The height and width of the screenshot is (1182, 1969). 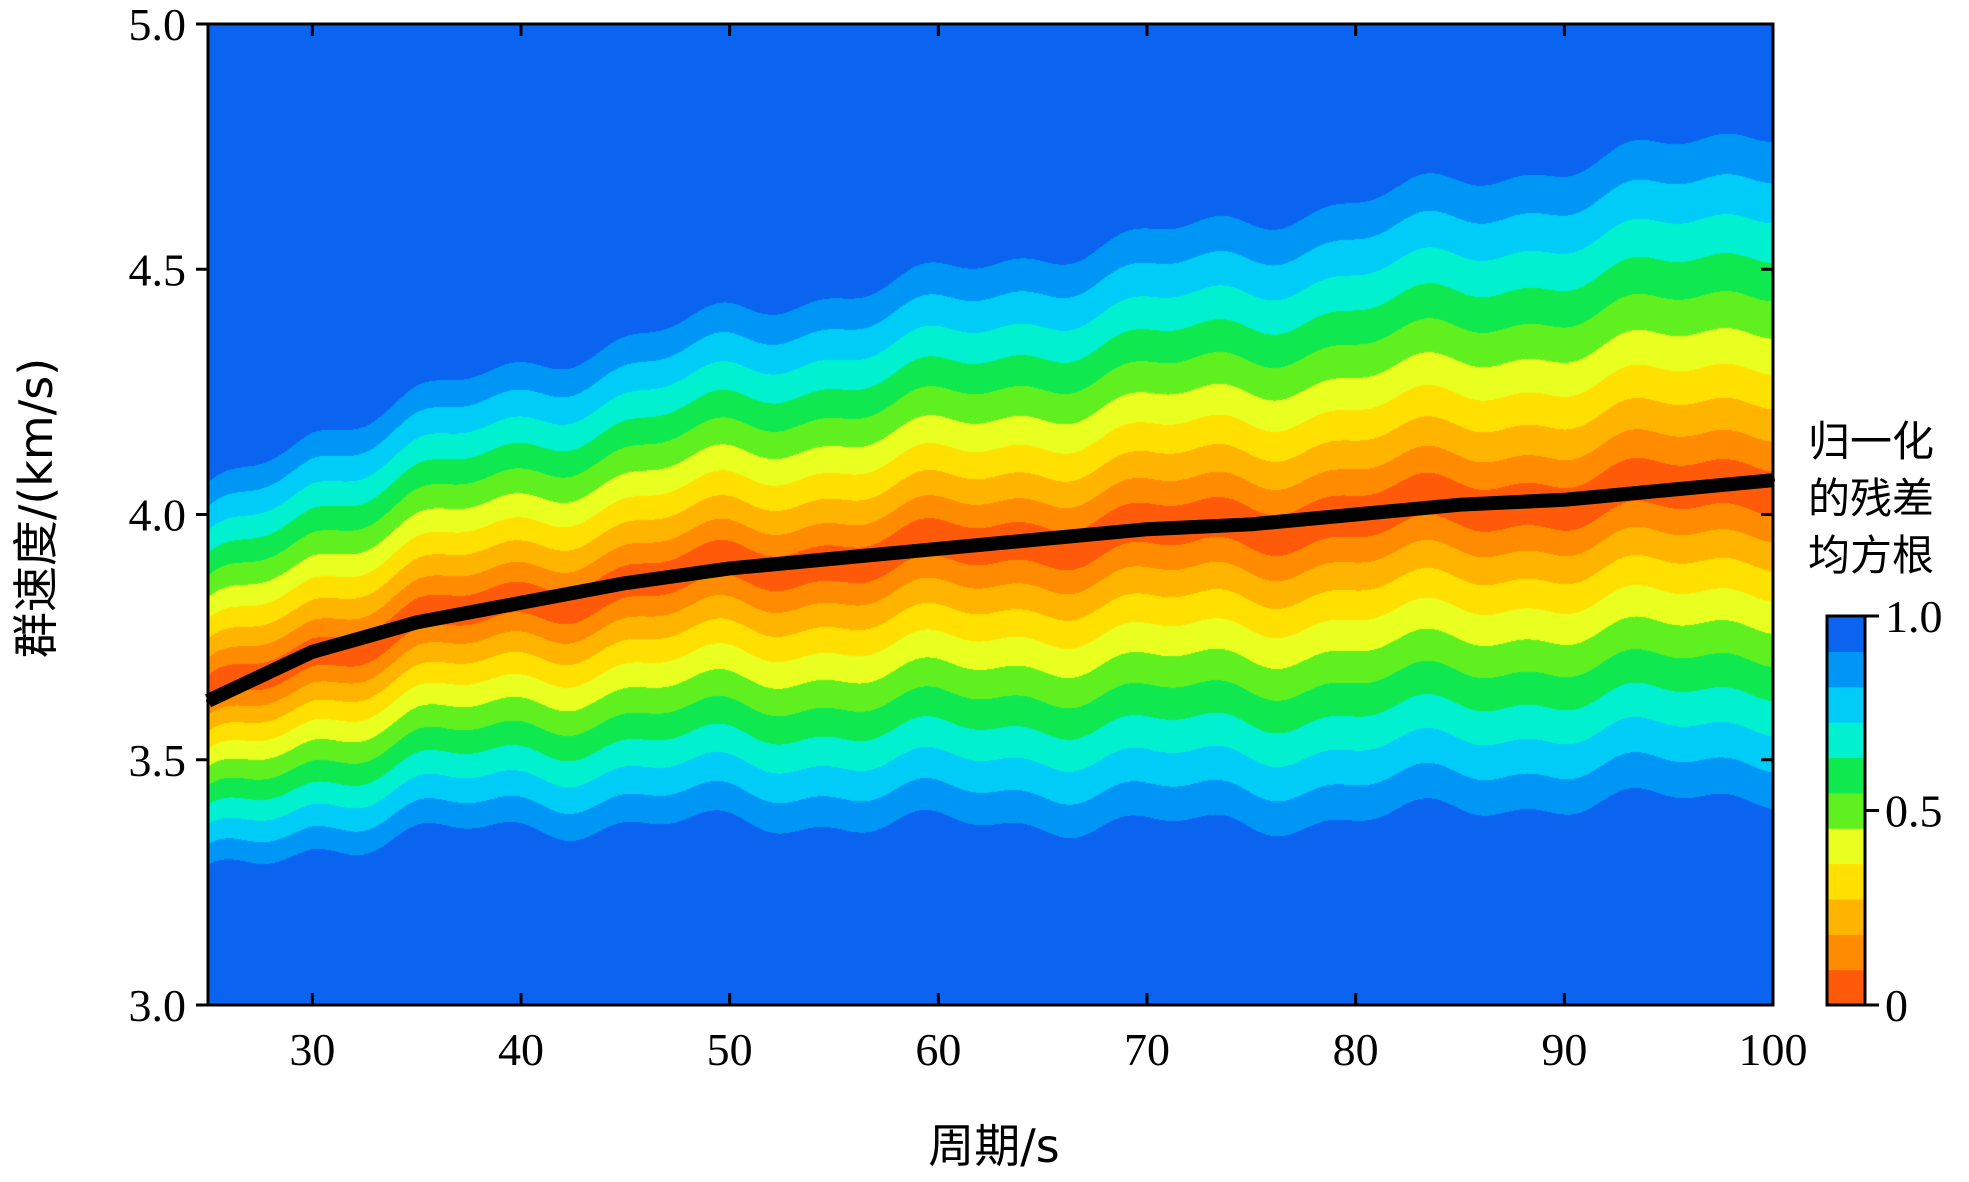 What do you see at coordinates (1896, 1005) in the screenshot?
I see `colorbar-tick-label: 0` at bounding box center [1896, 1005].